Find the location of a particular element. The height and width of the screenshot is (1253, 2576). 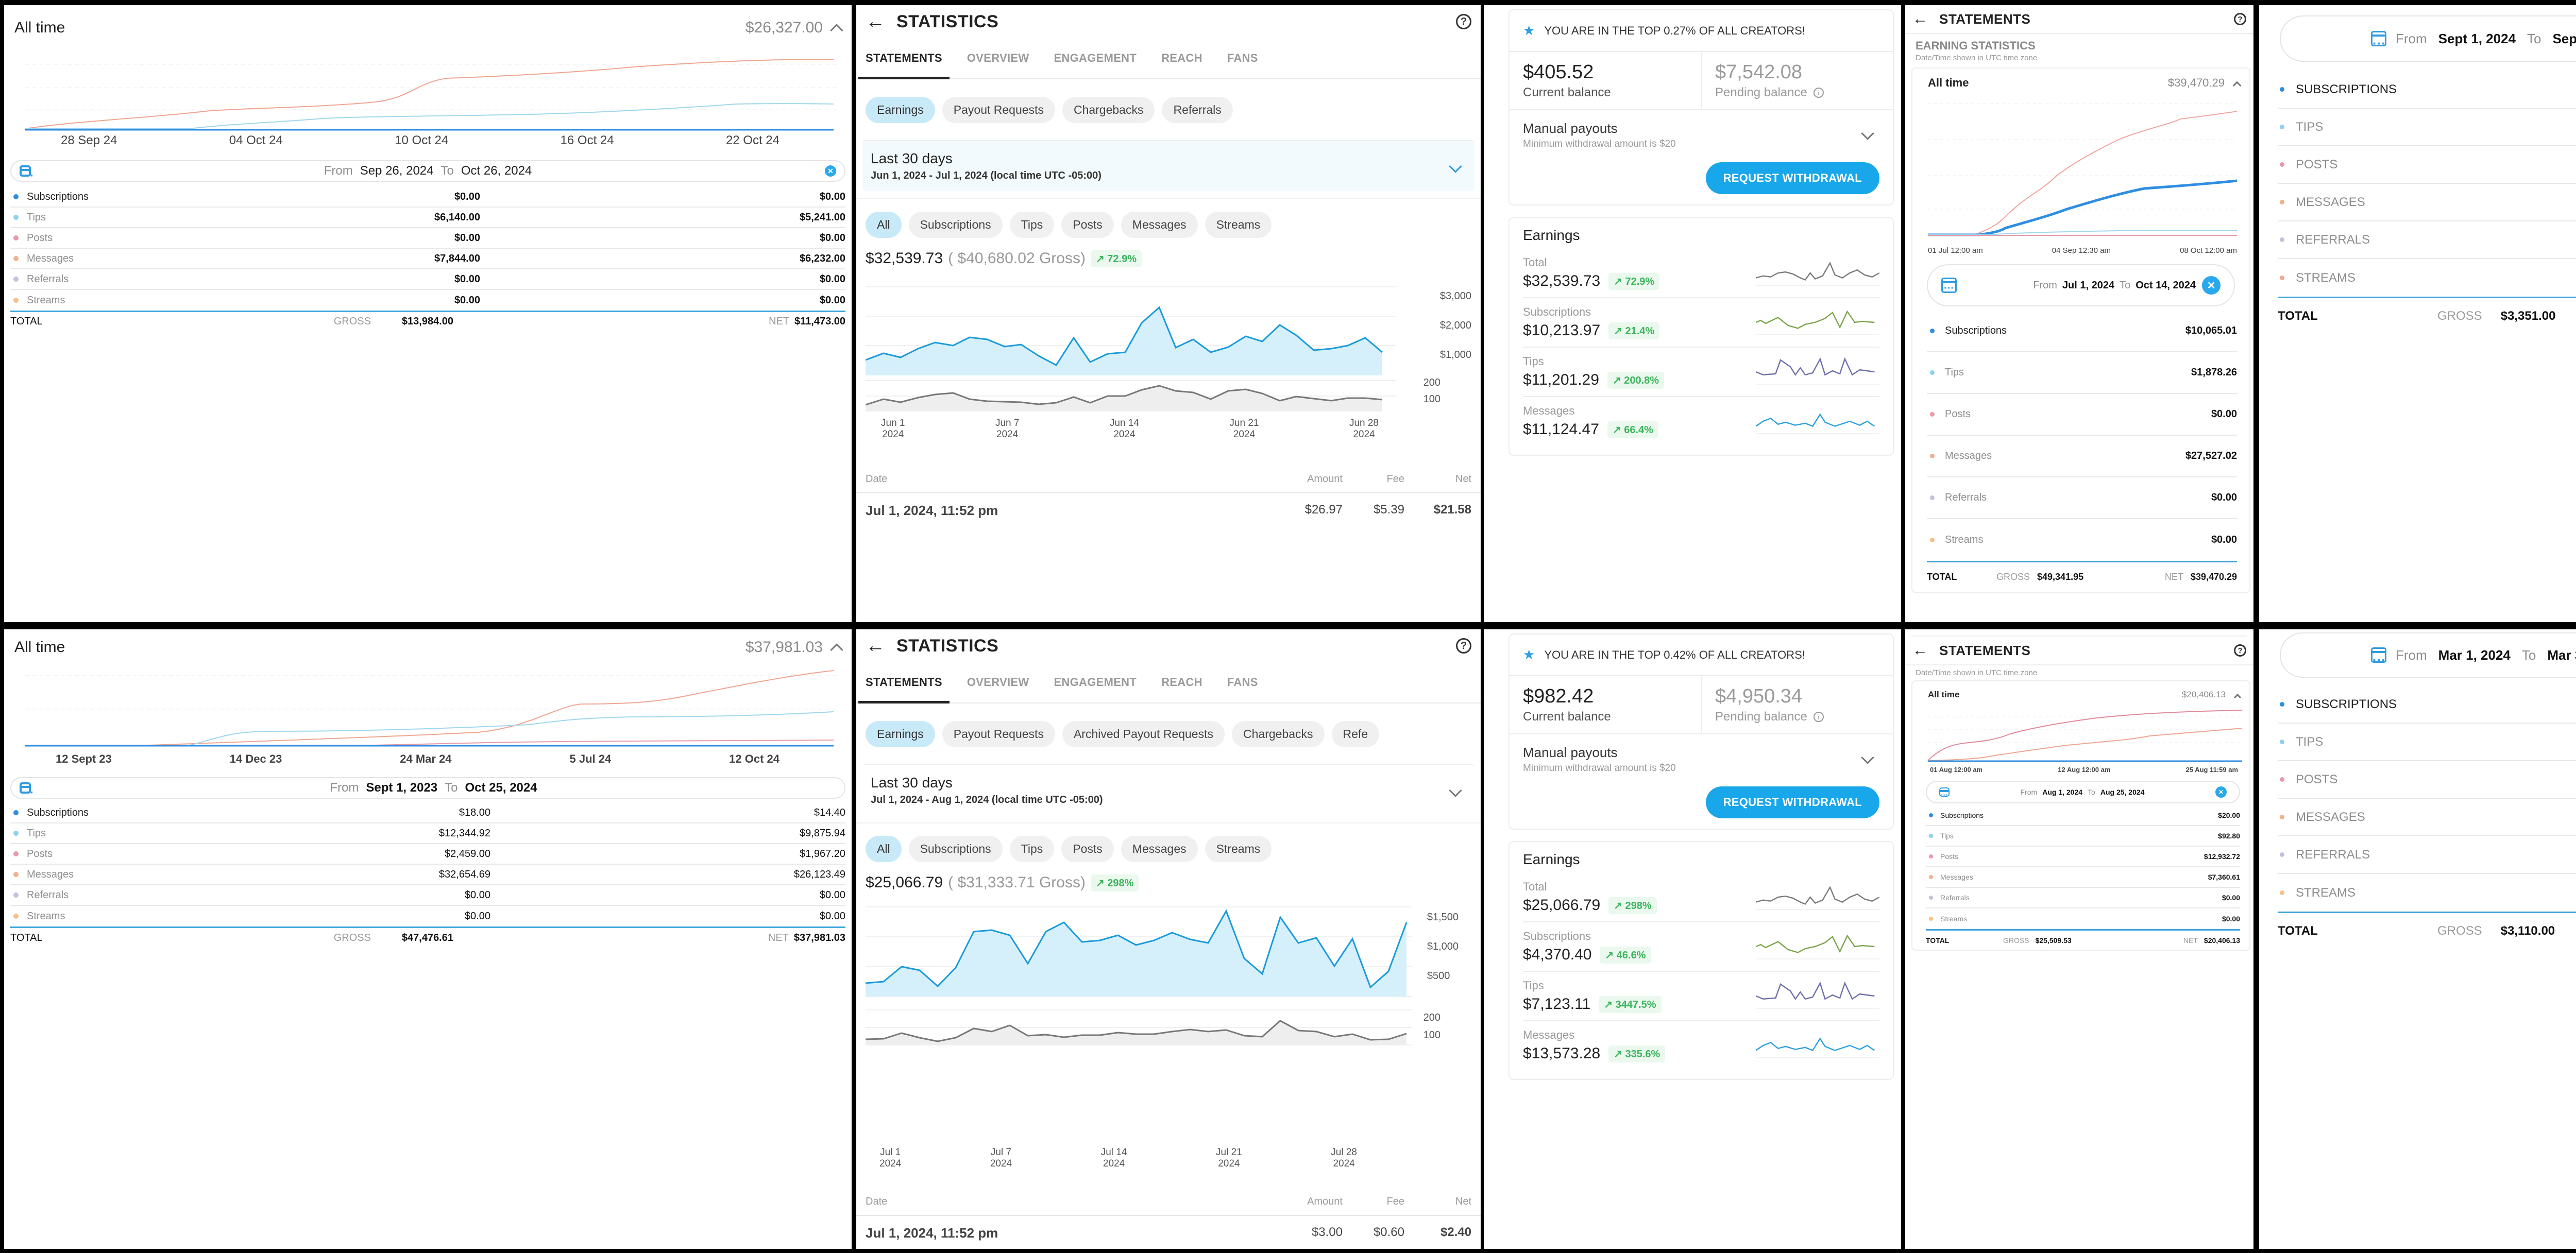

table-row: STREAMS$0.00 is located at coordinates (2427, 893).